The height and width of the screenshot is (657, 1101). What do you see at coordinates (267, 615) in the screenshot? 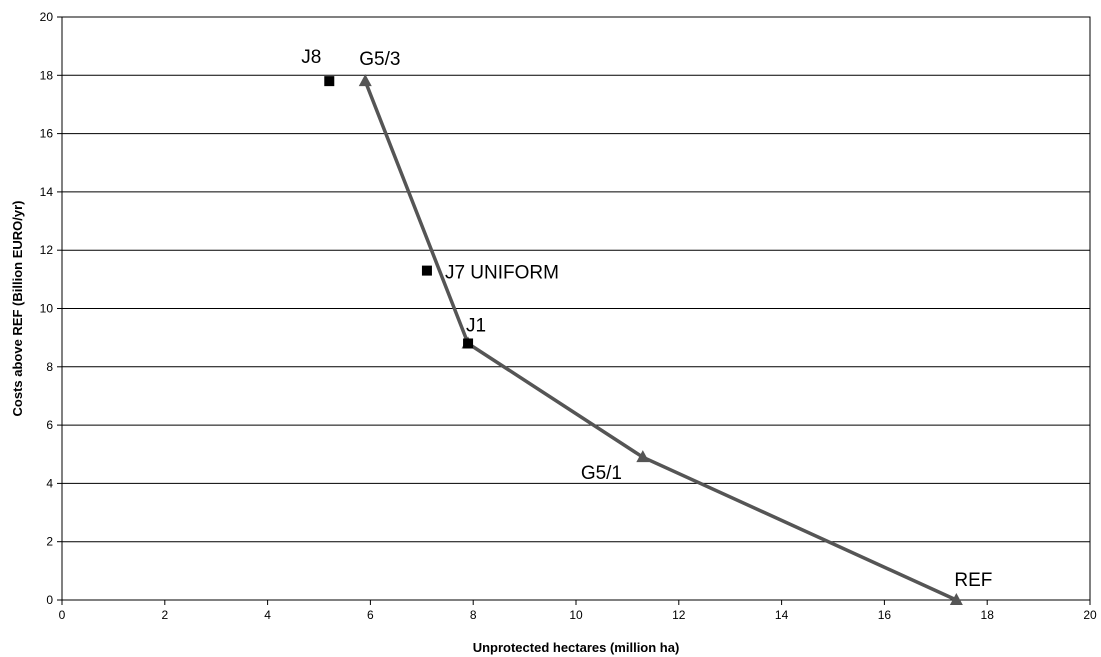
I see `x-tick-label: 4` at bounding box center [267, 615].